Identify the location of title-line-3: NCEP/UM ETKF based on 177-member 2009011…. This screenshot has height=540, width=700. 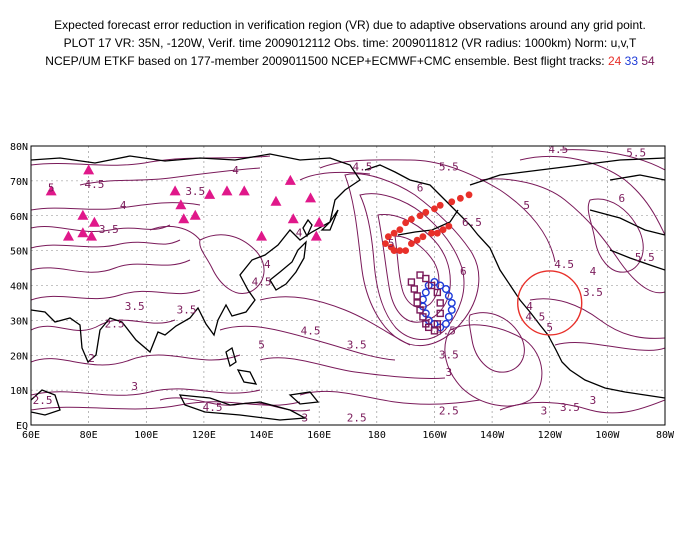
(350, 61).